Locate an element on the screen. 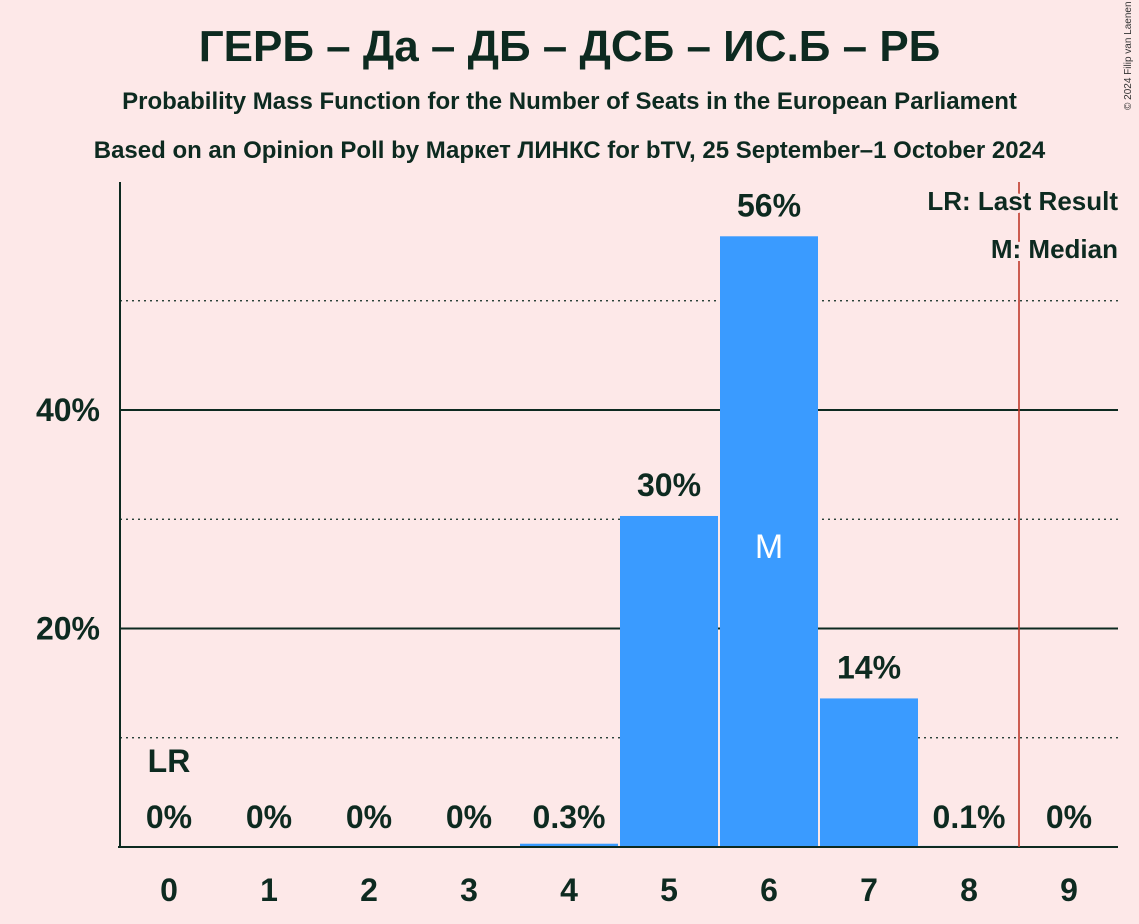 This screenshot has height=924, width=1139. data-label: 14% is located at coordinates (869, 667).